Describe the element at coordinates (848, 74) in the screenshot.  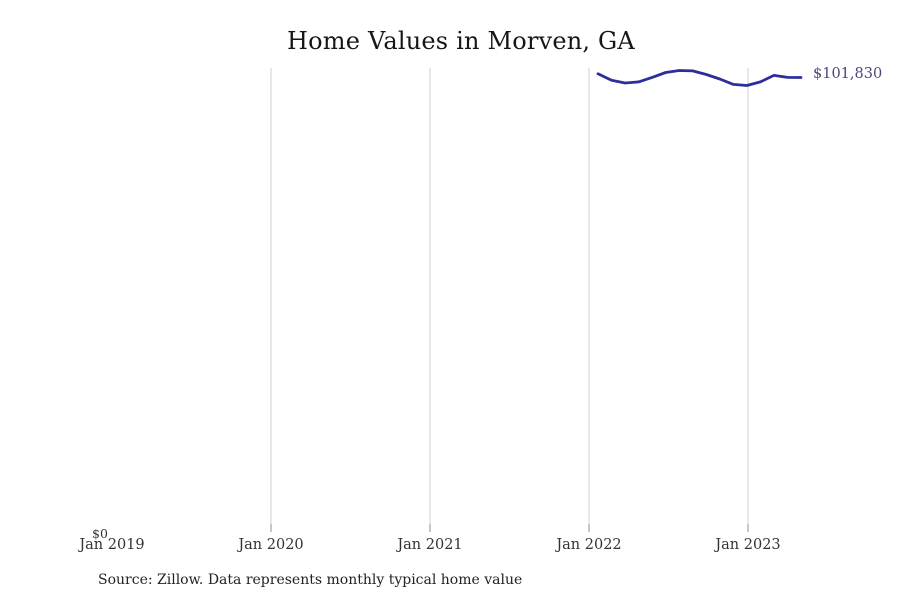
I see `latest-value-label: $101,830` at that location.